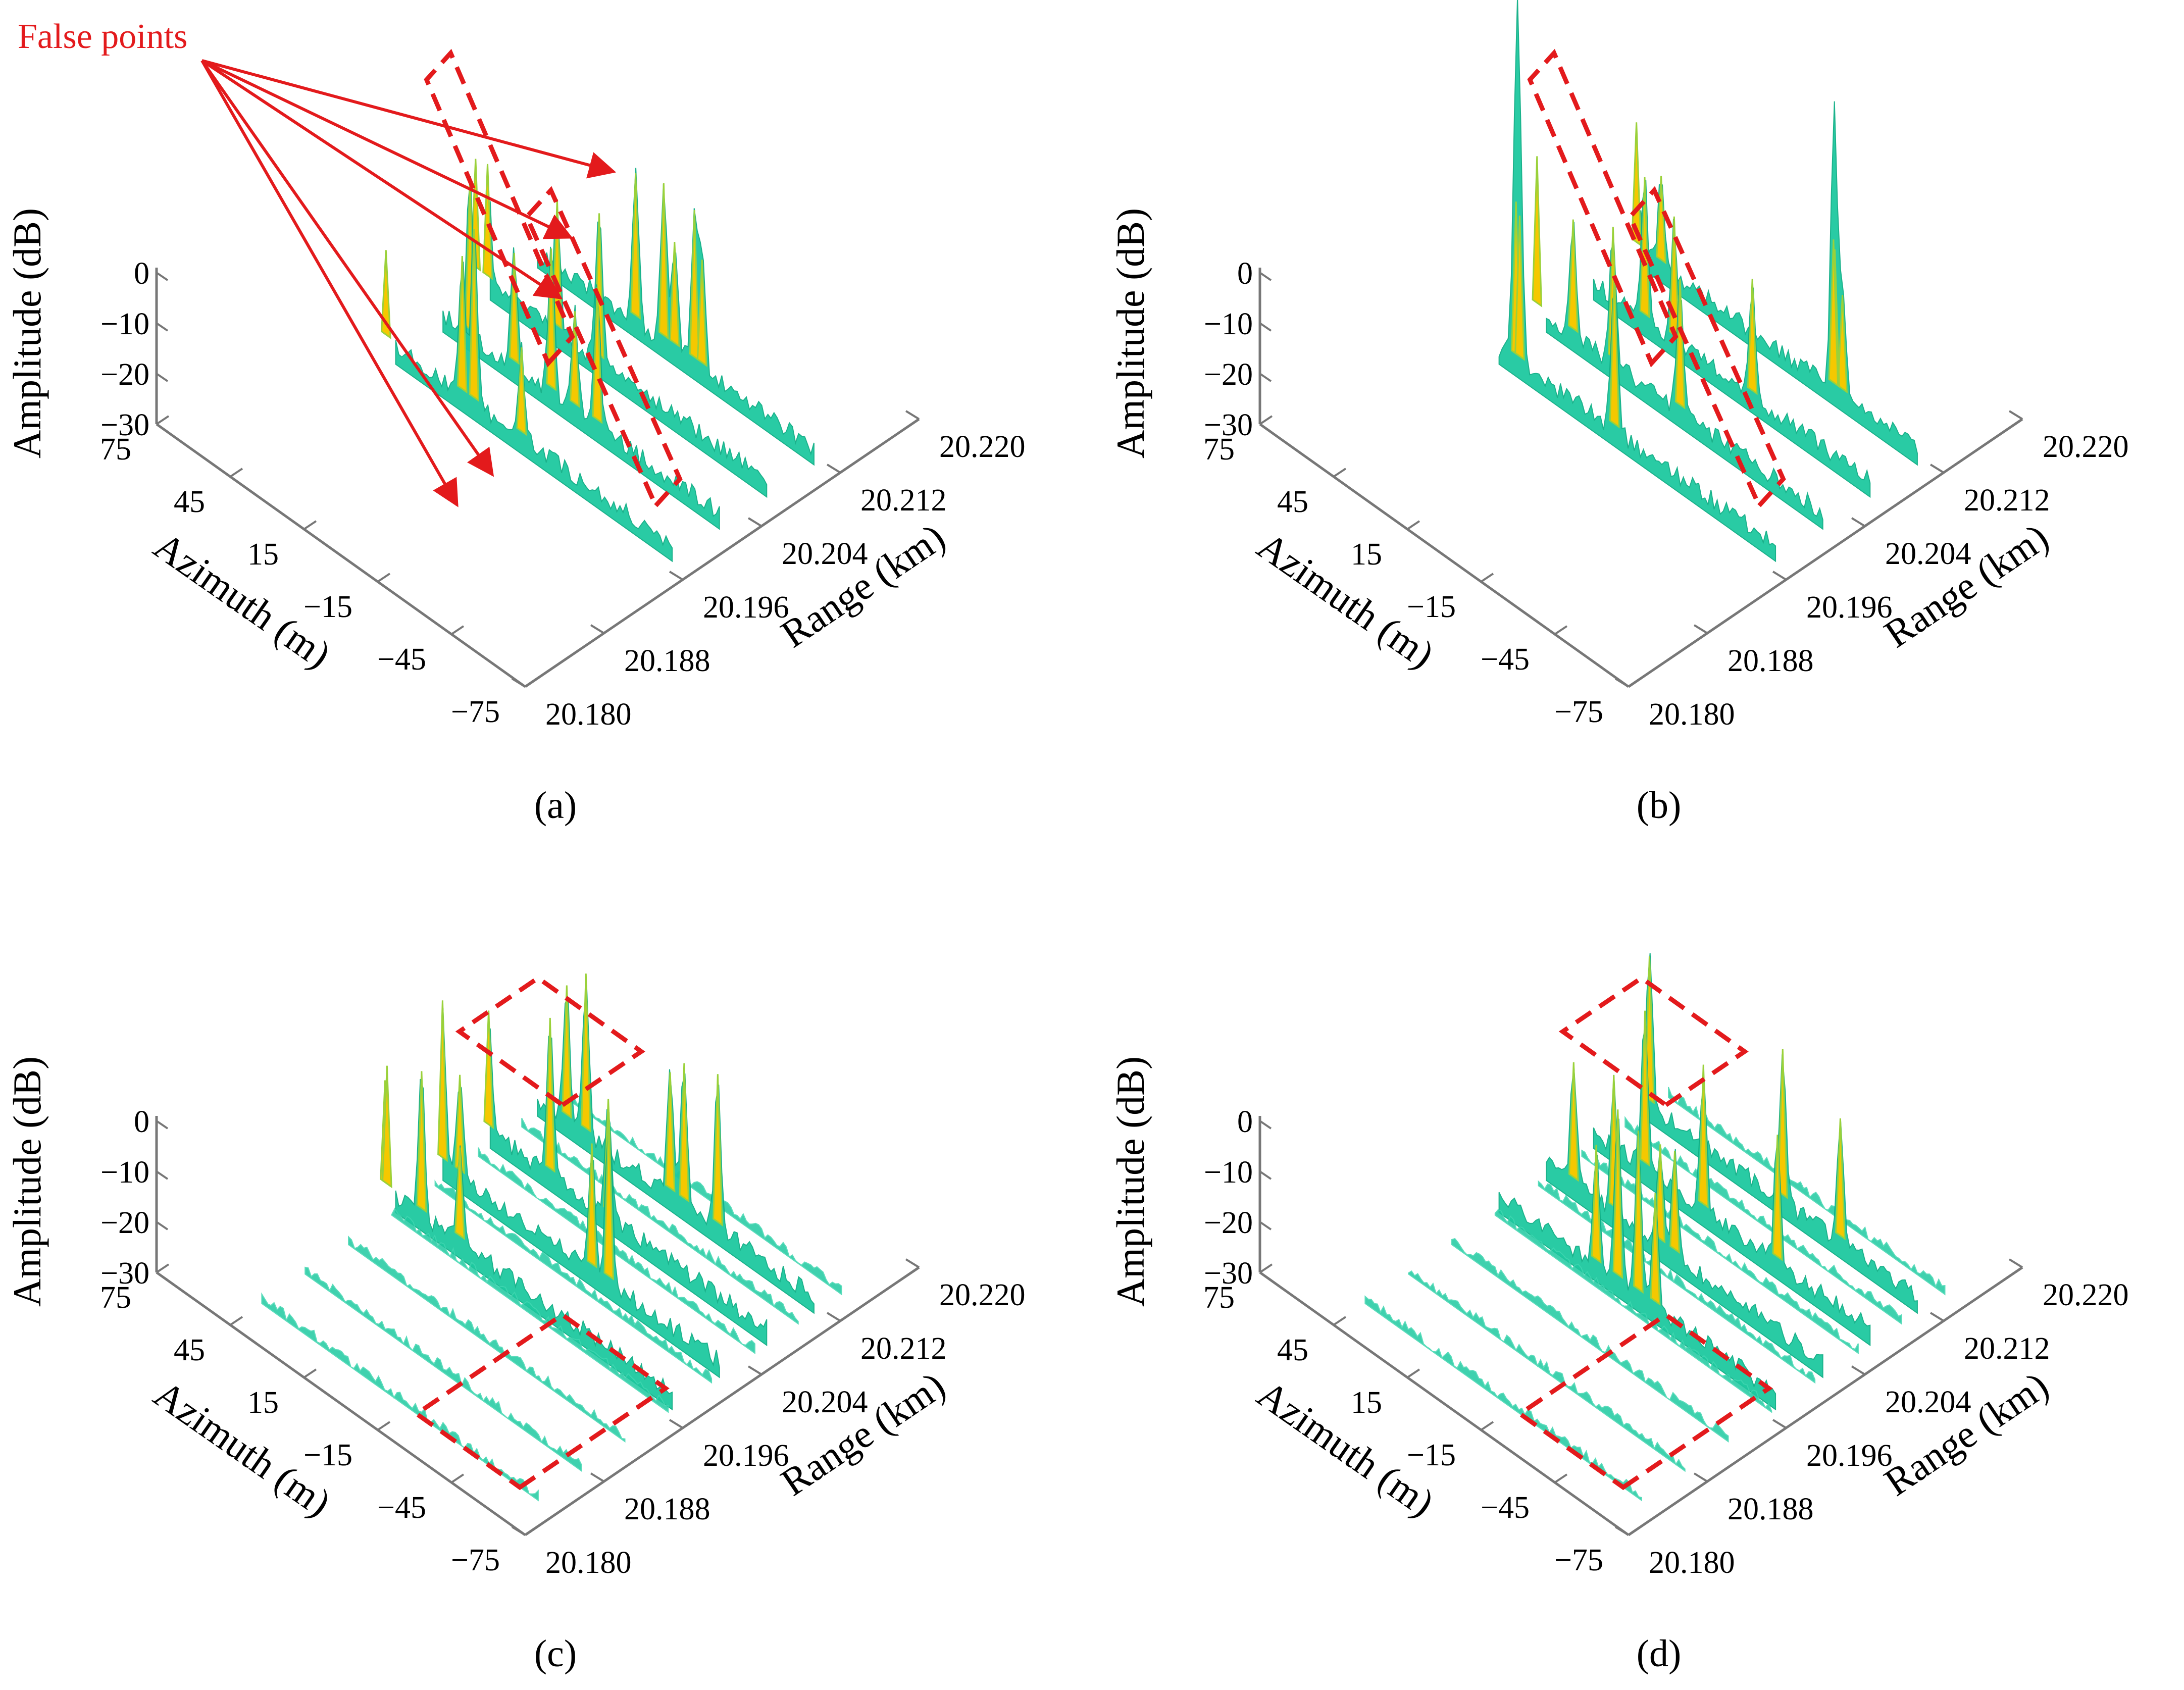  I want to click on false-point-arrow, so click(387, 149).